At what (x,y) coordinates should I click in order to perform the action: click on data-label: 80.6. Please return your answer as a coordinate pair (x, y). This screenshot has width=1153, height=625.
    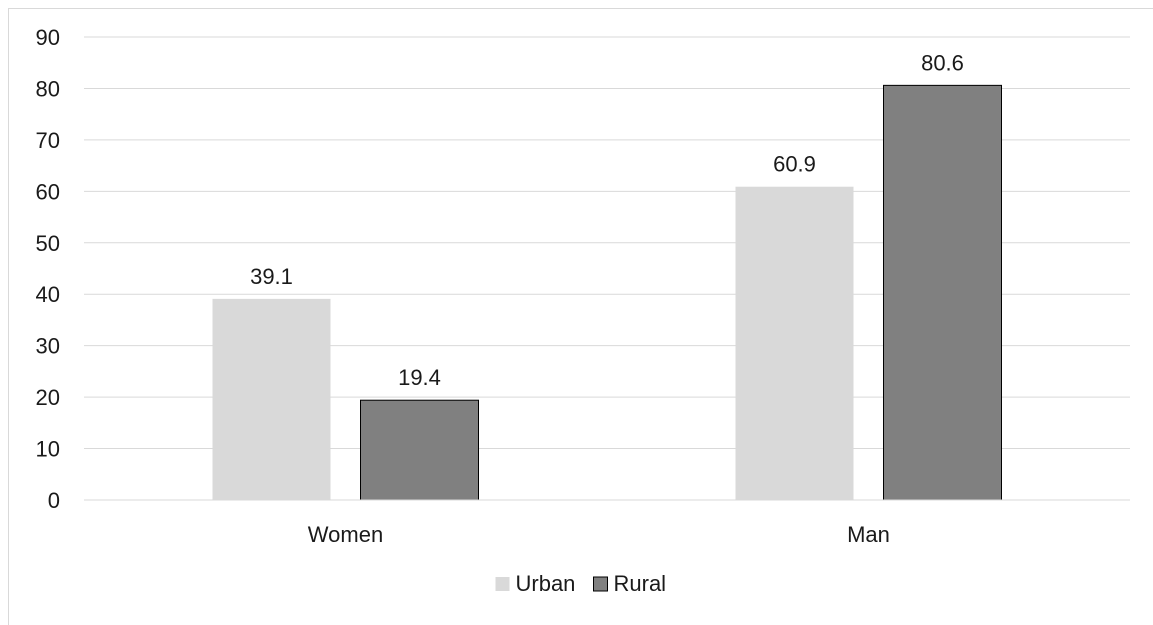
    Looking at the image, I should click on (942, 62).